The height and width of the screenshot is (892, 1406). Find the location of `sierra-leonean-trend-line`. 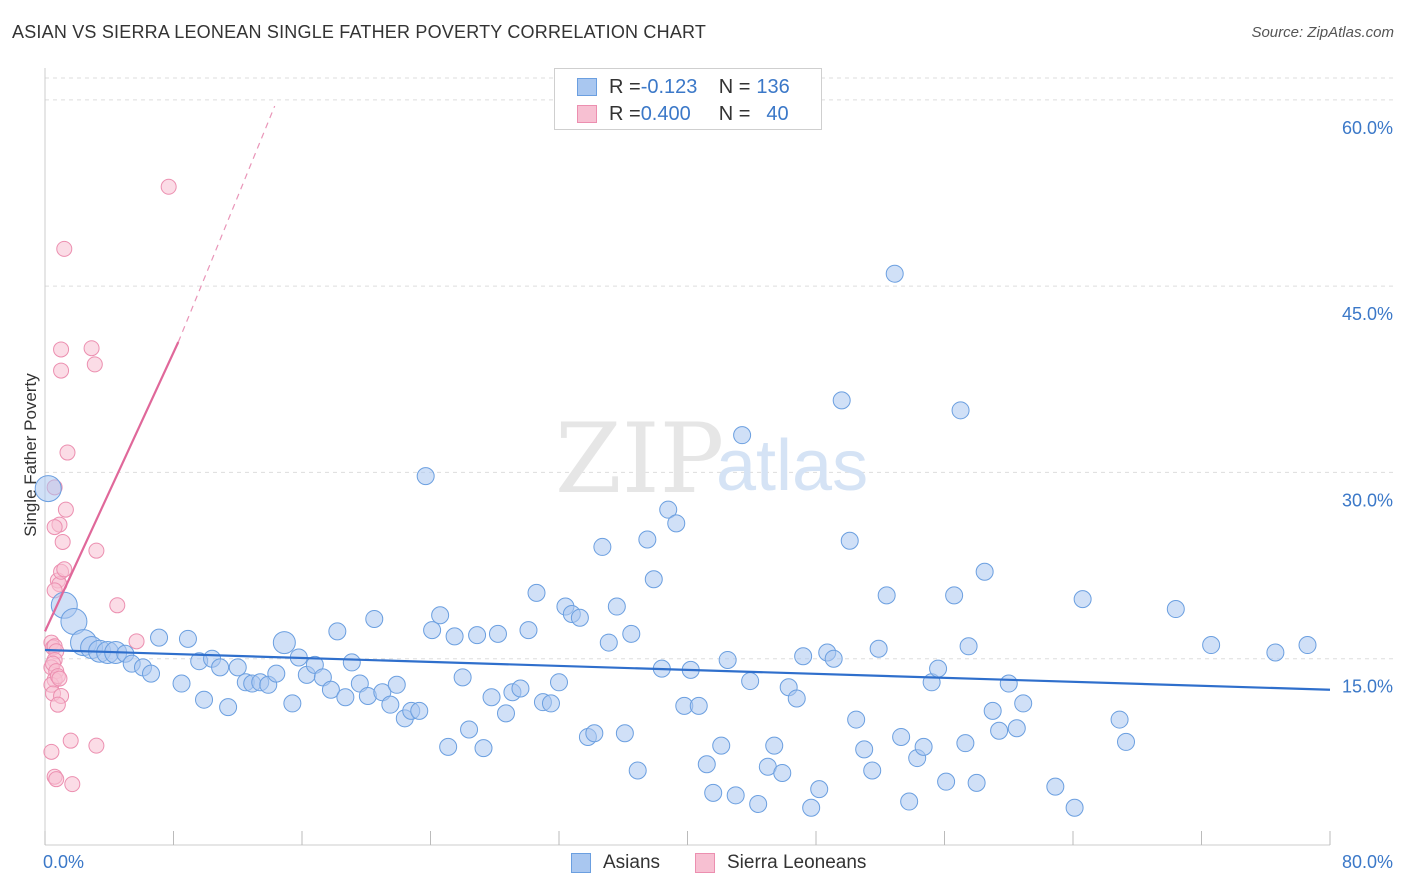

sierra-leonean-trend-line is located at coordinates (112, 486).